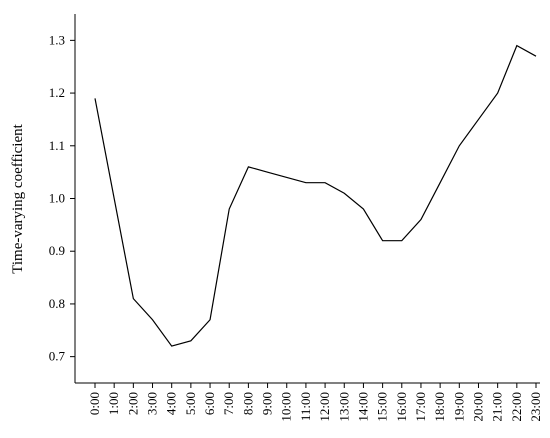 The height and width of the screenshot is (438, 550). Describe the element at coordinates (113, 403) in the screenshot. I see `x-tick-label: 1:00` at that location.